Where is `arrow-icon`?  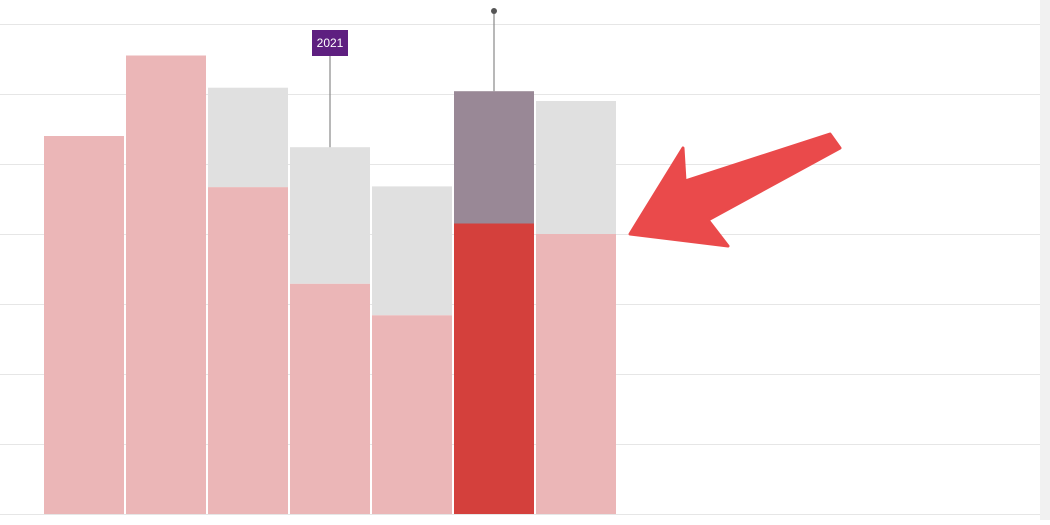 arrow-icon is located at coordinates (735, 190).